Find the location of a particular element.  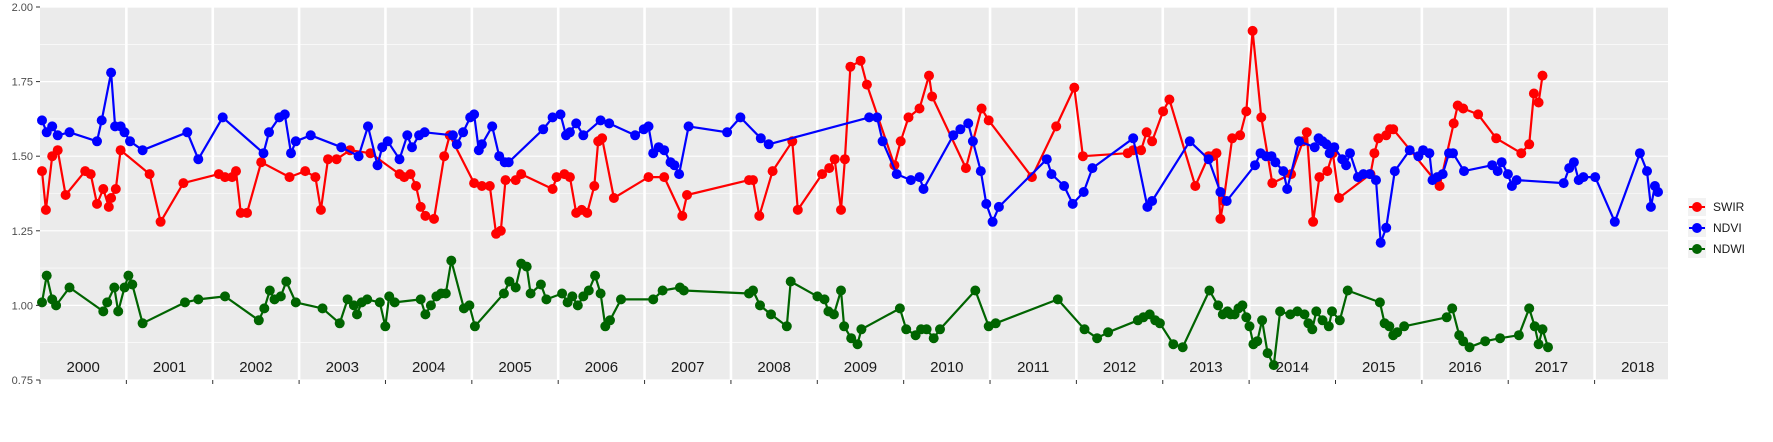

legend-label: SWIR is located at coordinates (1729, 207).